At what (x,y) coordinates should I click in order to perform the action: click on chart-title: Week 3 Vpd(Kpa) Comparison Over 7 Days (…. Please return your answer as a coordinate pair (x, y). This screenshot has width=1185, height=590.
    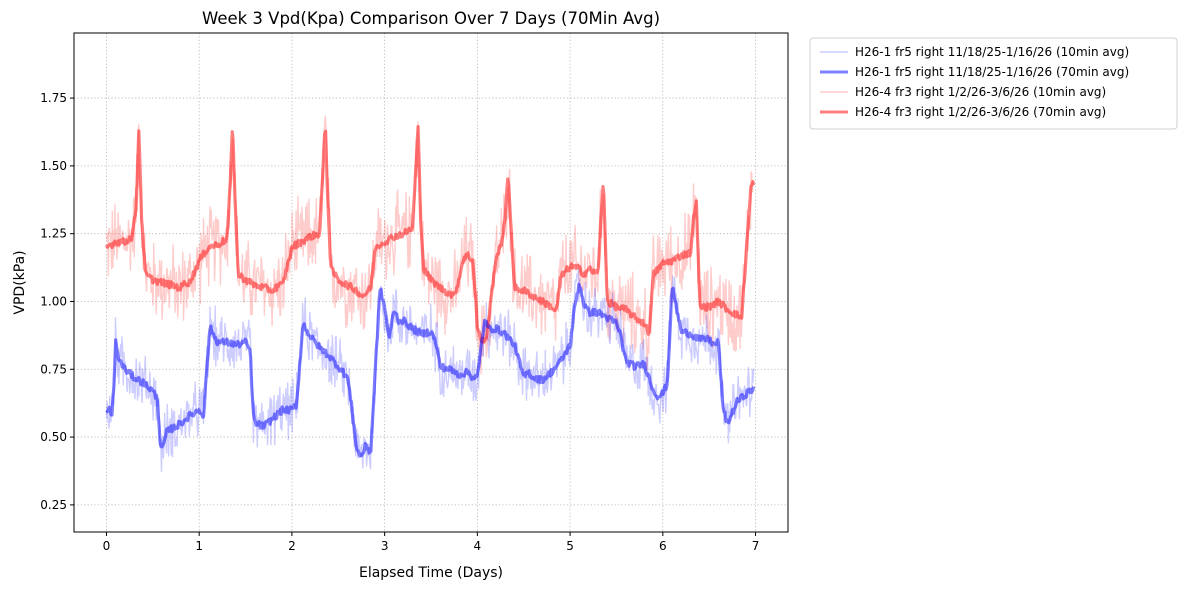
    Looking at the image, I should click on (431, 18).